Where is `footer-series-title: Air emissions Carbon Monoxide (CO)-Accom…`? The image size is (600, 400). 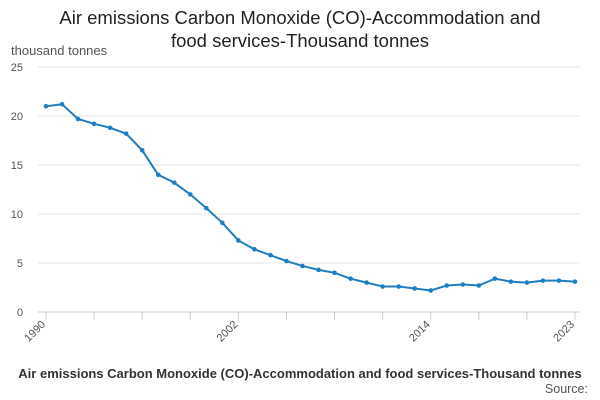 footer-series-title: Air emissions Carbon Monoxide (CO)-Accom… is located at coordinates (300, 373).